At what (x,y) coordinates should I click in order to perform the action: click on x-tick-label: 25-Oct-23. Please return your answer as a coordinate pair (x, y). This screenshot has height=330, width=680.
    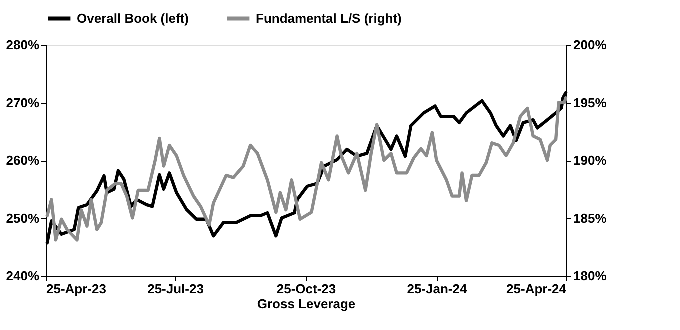
    Looking at the image, I should click on (306, 289).